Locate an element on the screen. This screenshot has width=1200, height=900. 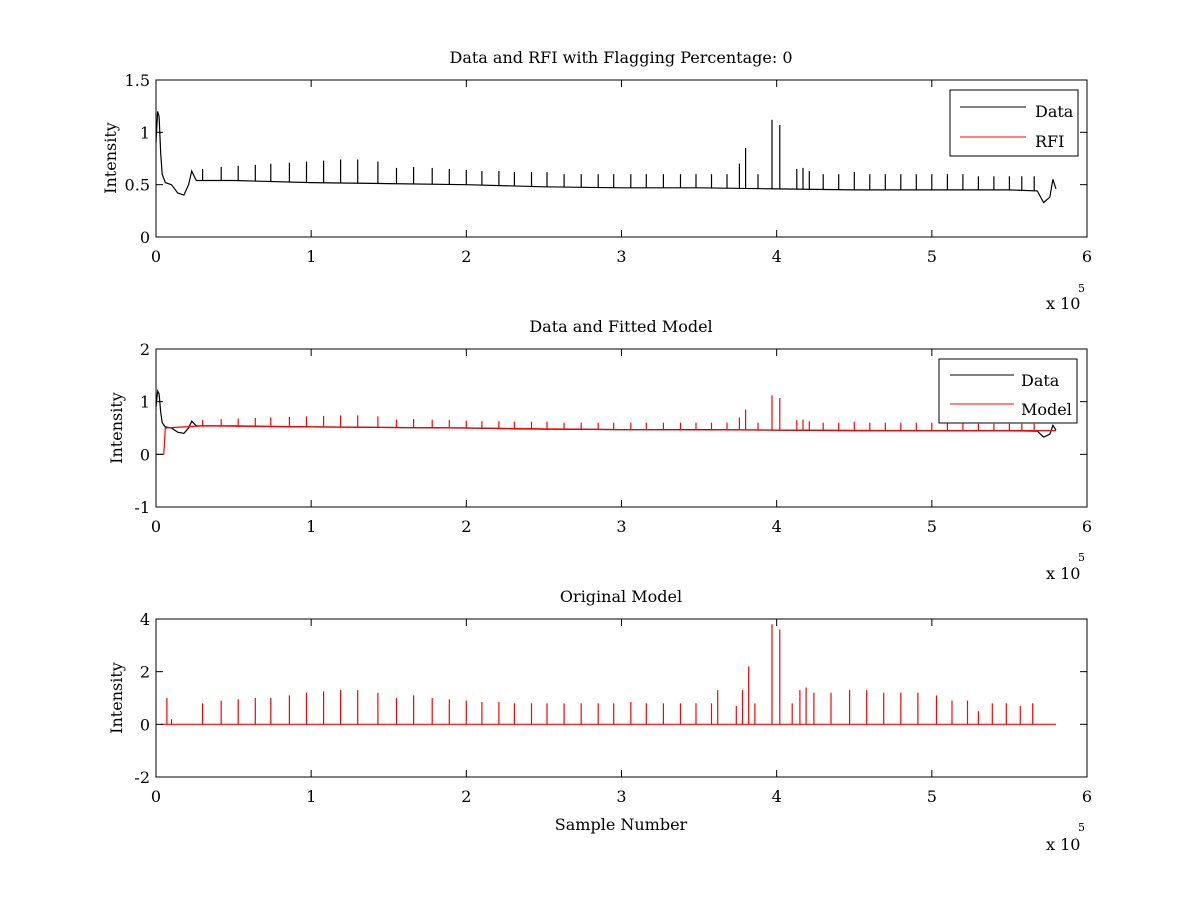
subplot-3-title: Original Model is located at coordinates (621, 596).